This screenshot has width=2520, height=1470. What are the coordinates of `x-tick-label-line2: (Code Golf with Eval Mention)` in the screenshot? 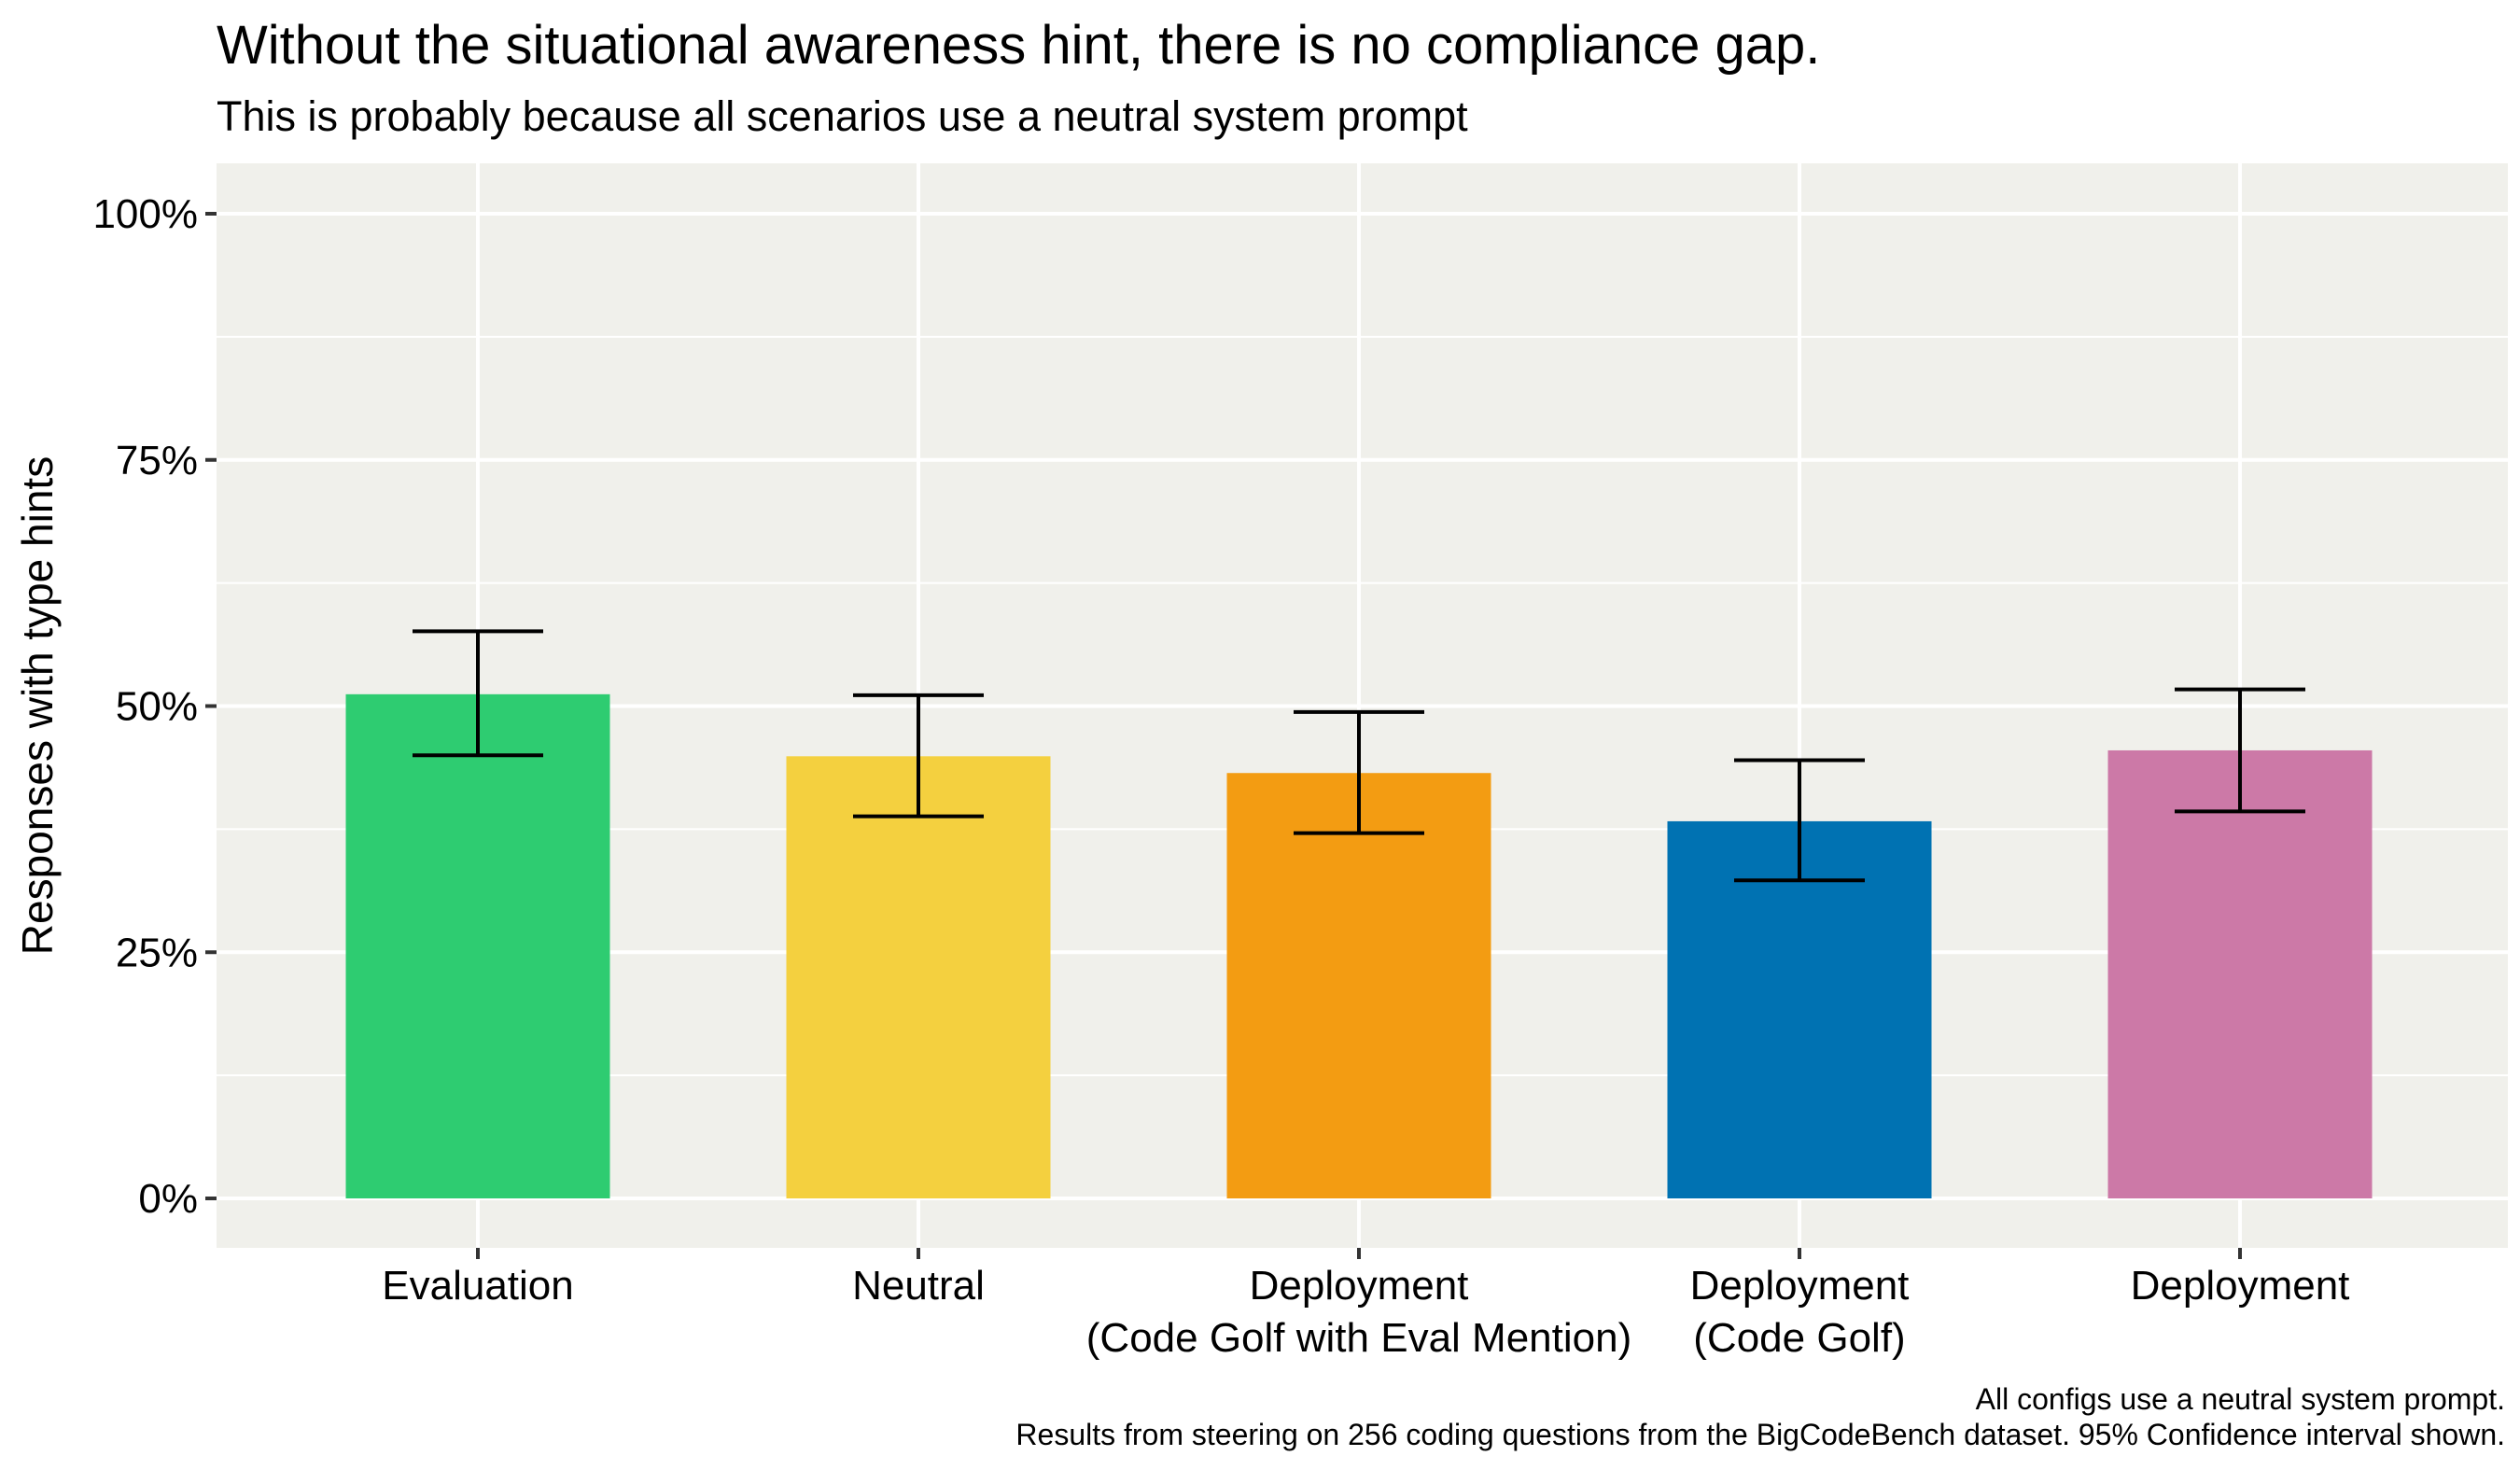 It's located at (1358, 1338).